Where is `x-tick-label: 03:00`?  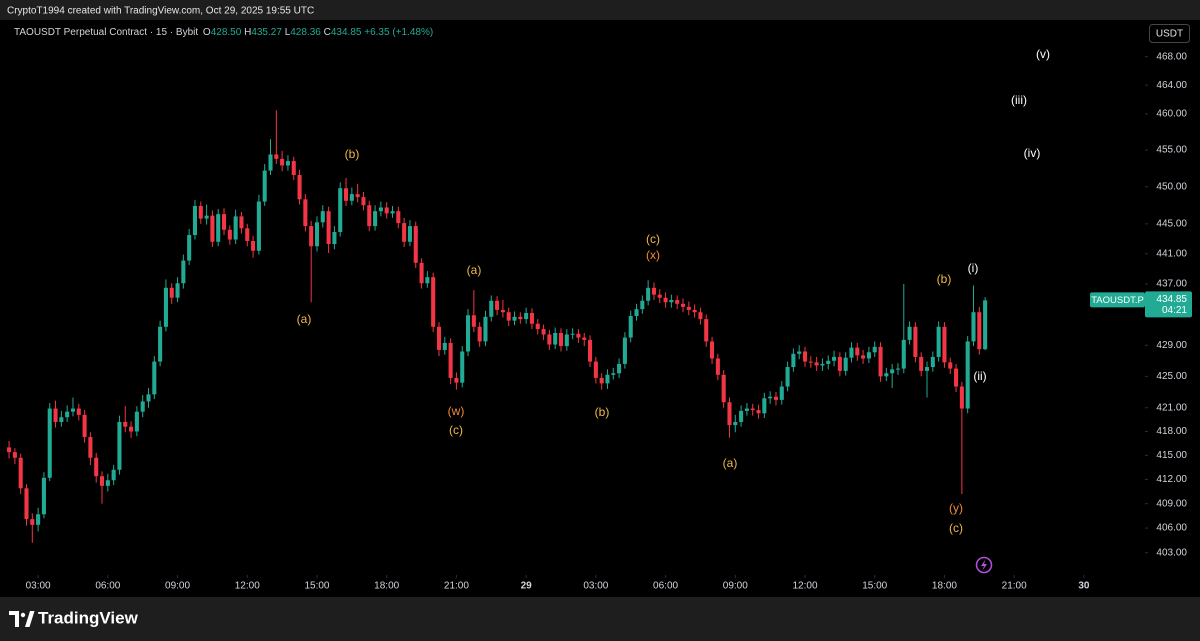
x-tick-label: 03:00 is located at coordinates (595, 586).